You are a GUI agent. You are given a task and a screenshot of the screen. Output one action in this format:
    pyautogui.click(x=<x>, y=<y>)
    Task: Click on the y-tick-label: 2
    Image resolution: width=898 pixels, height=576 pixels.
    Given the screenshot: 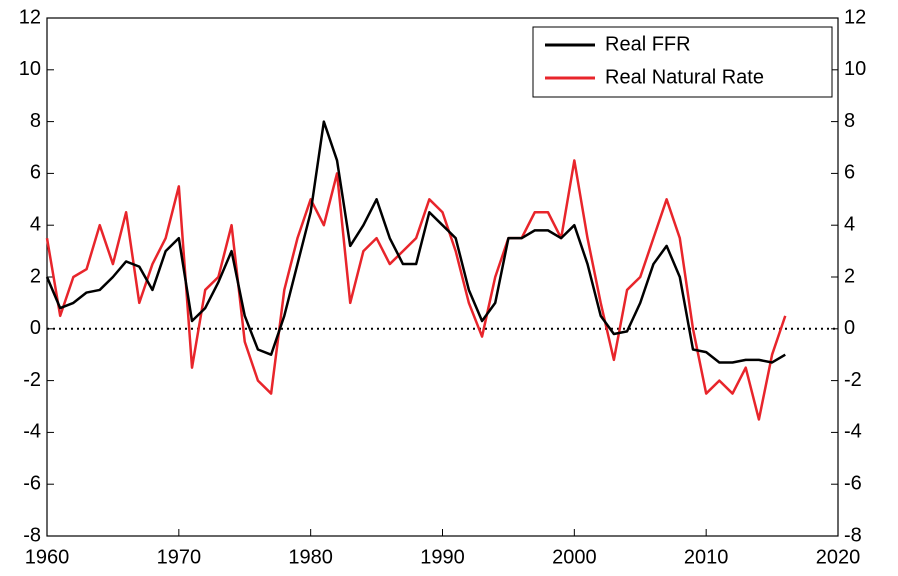 What is the action you would take?
    pyautogui.click(x=35, y=276)
    